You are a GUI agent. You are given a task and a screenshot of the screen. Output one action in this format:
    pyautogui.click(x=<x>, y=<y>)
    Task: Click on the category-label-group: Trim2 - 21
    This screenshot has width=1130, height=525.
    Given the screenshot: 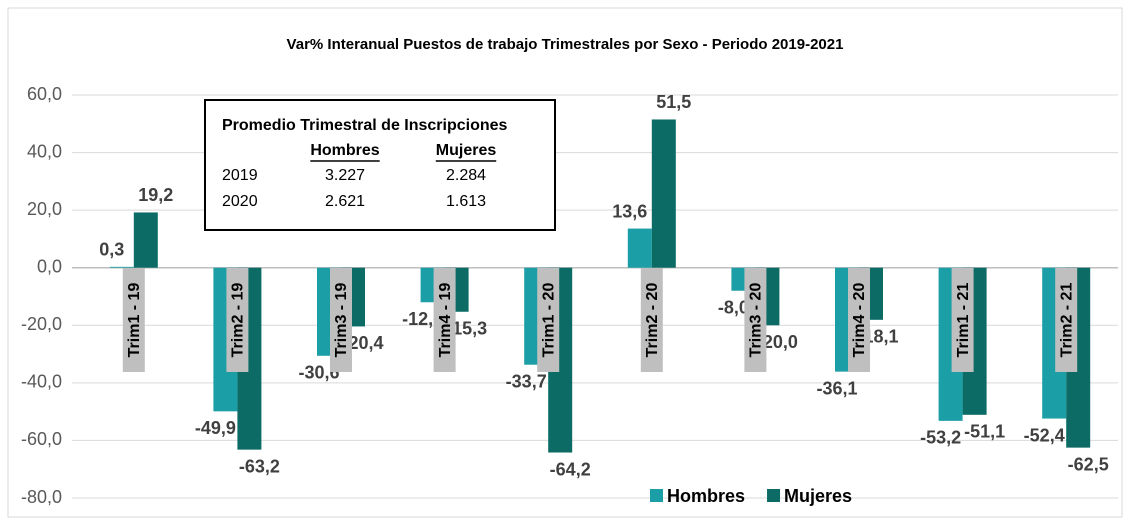 What is the action you would take?
    pyautogui.click(x=1066, y=320)
    